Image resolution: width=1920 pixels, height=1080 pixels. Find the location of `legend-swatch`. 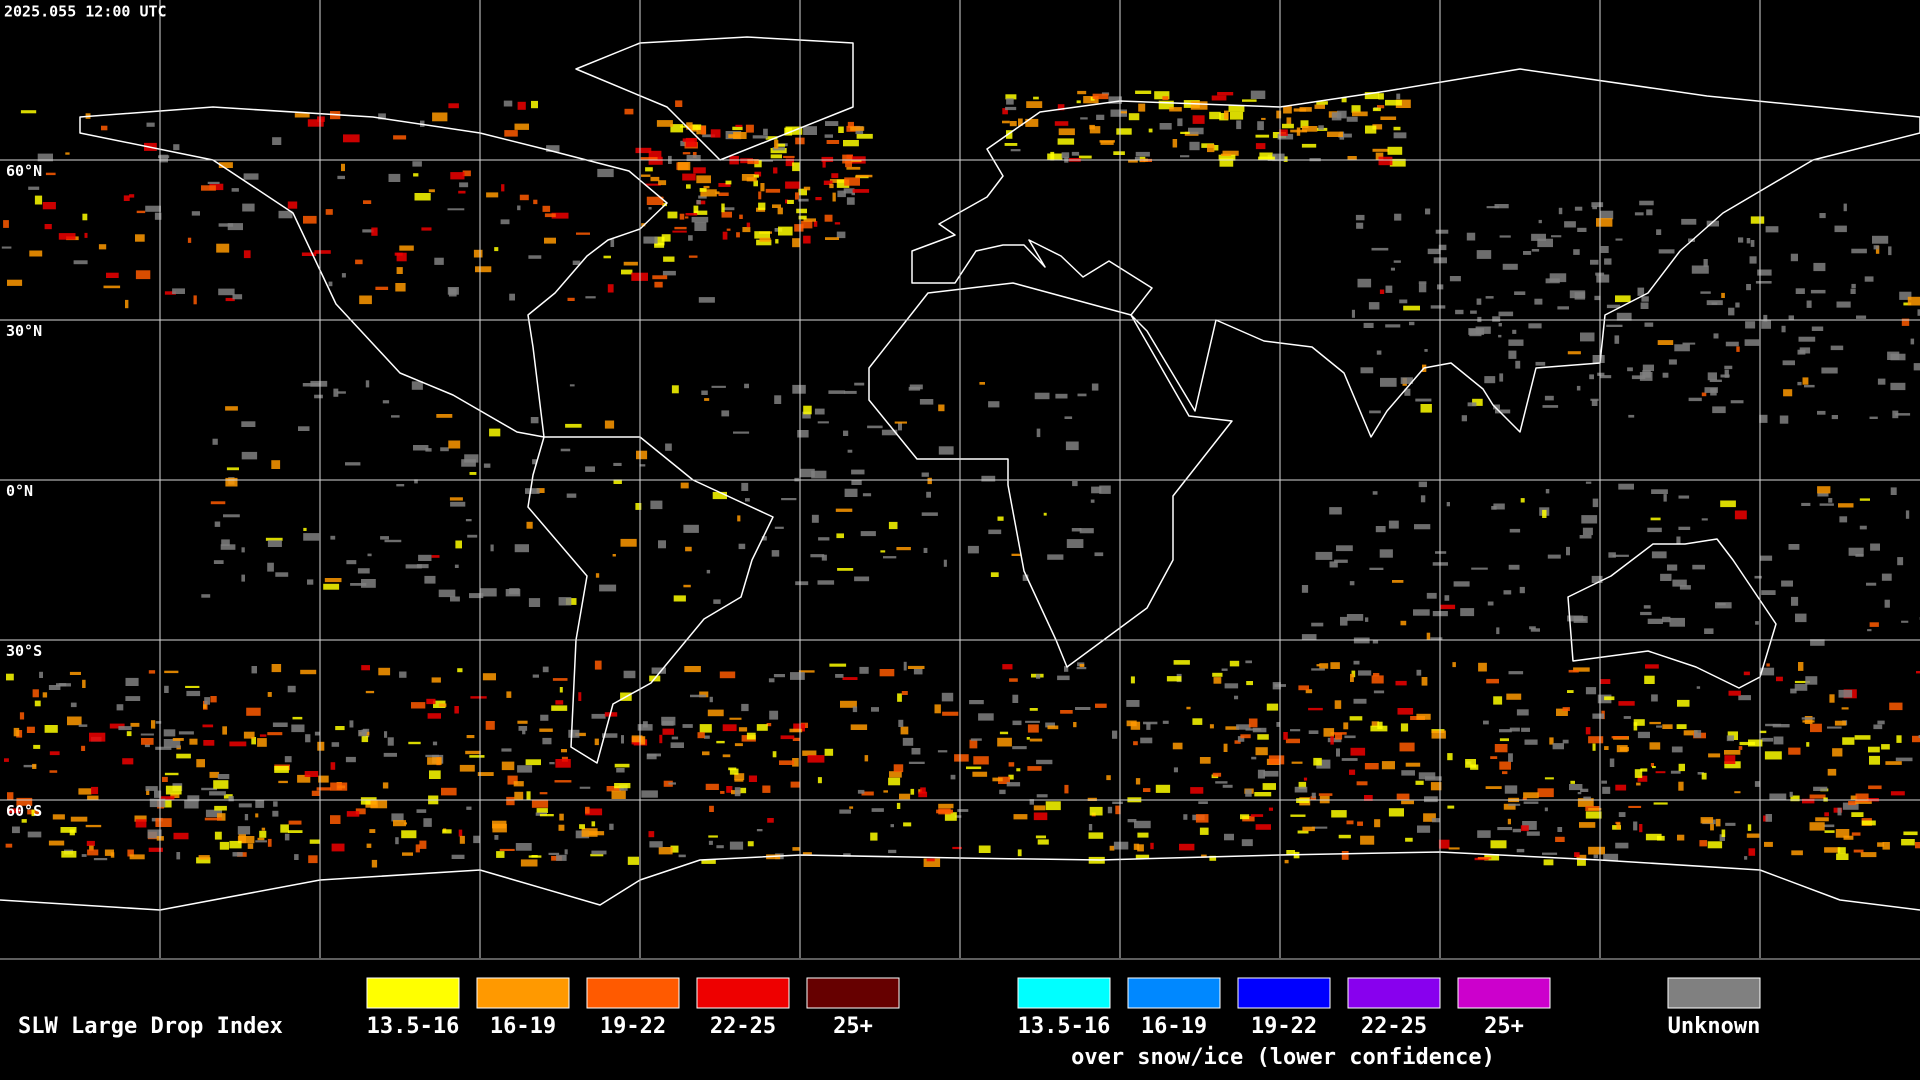

legend-swatch is located at coordinates (413, 993).